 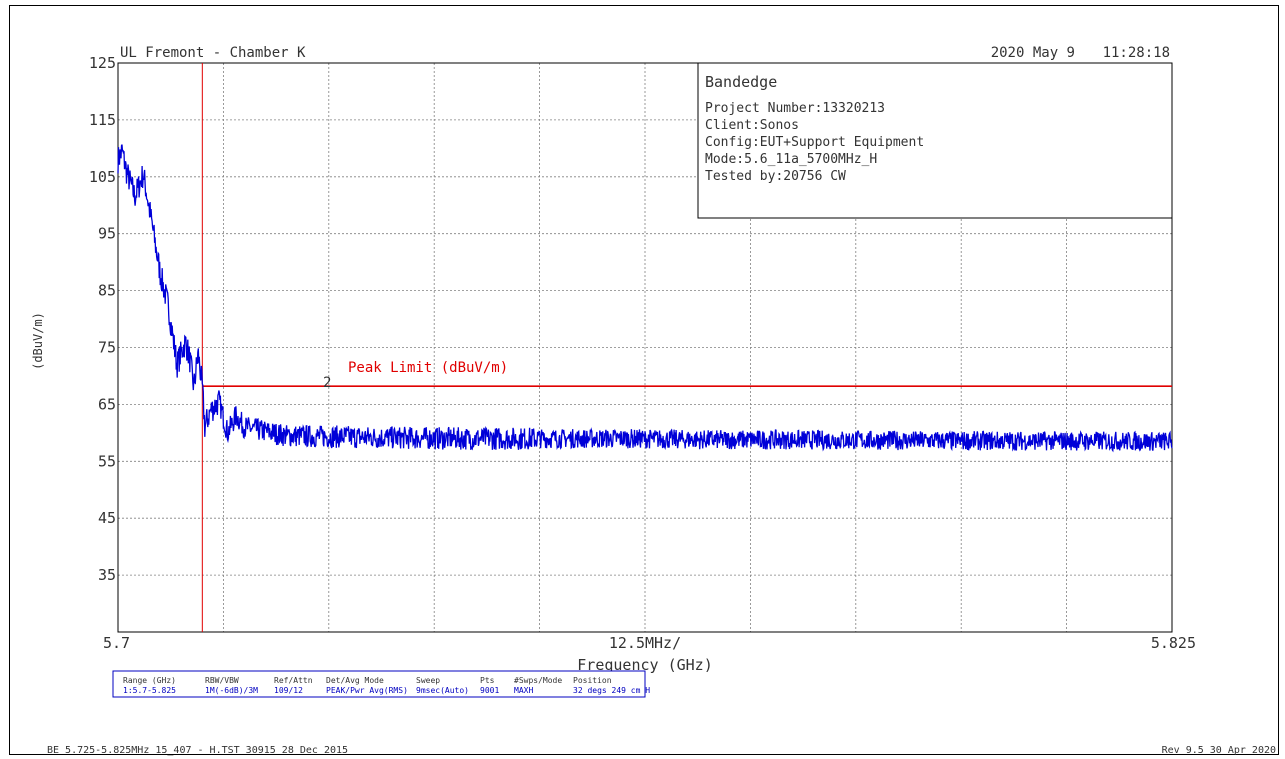 I want to click on x-tick-left: 5.7, so click(x=116, y=643).